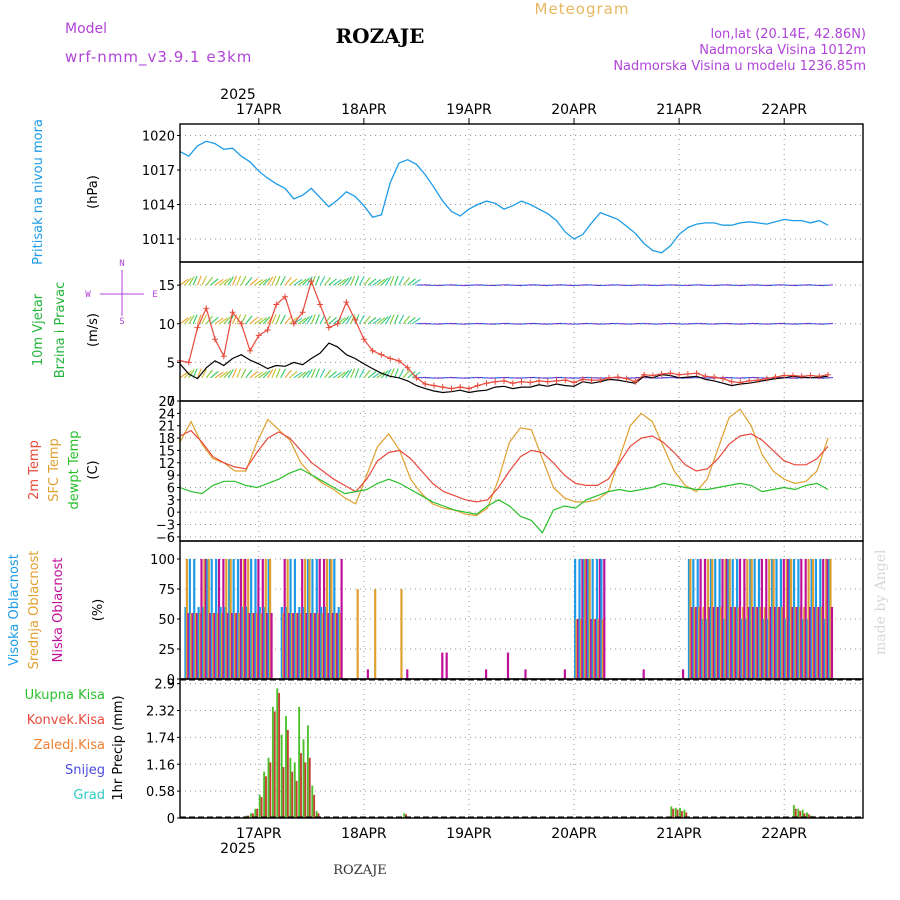 This screenshot has height=900, width=900. I want to click on watermark: made by Angel, so click(881, 602).